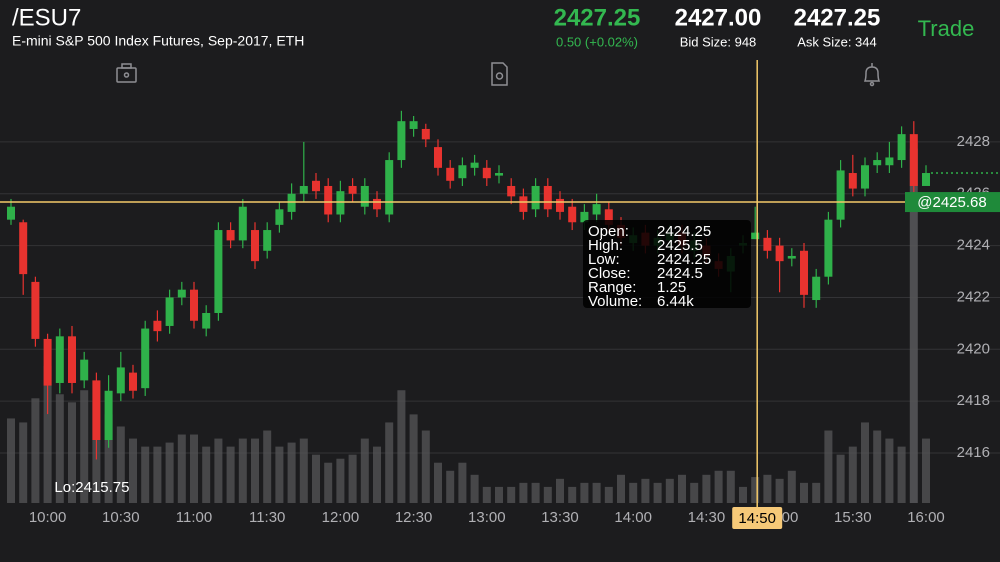  I want to click on tooltip-key: Range:, so click(612, 287).